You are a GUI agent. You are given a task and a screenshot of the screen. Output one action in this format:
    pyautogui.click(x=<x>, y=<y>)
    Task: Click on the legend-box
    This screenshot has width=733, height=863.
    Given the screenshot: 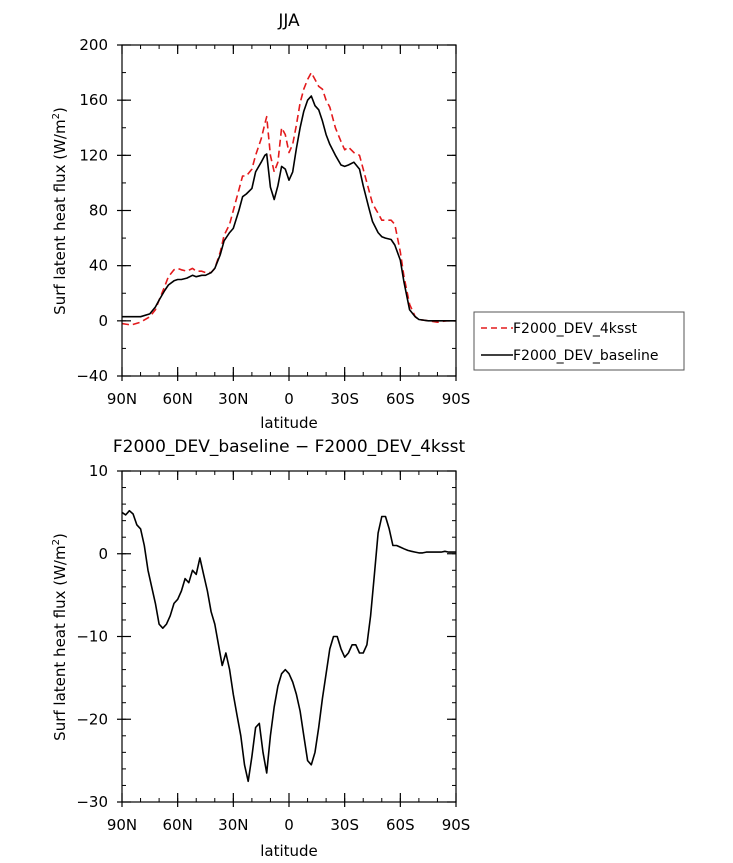 What is the action you would take?
    pyautogui.click(x=579, y=341)
    